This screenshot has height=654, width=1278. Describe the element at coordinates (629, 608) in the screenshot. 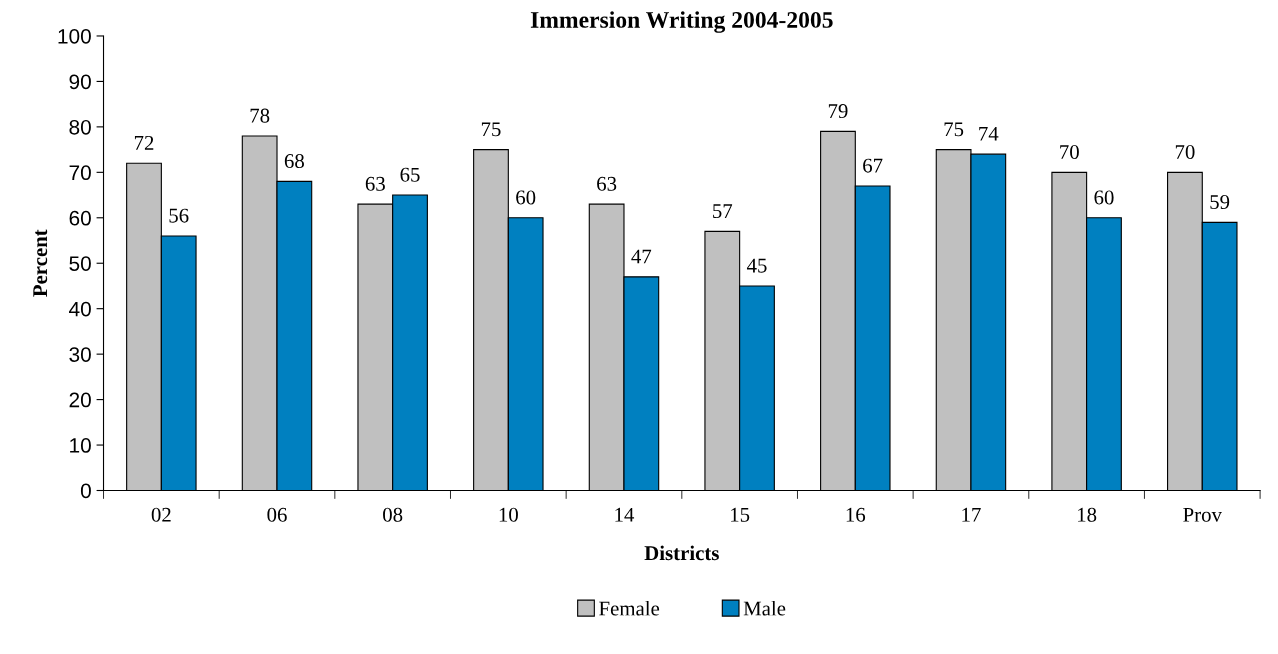

I see `legend-label: Female` at that location.